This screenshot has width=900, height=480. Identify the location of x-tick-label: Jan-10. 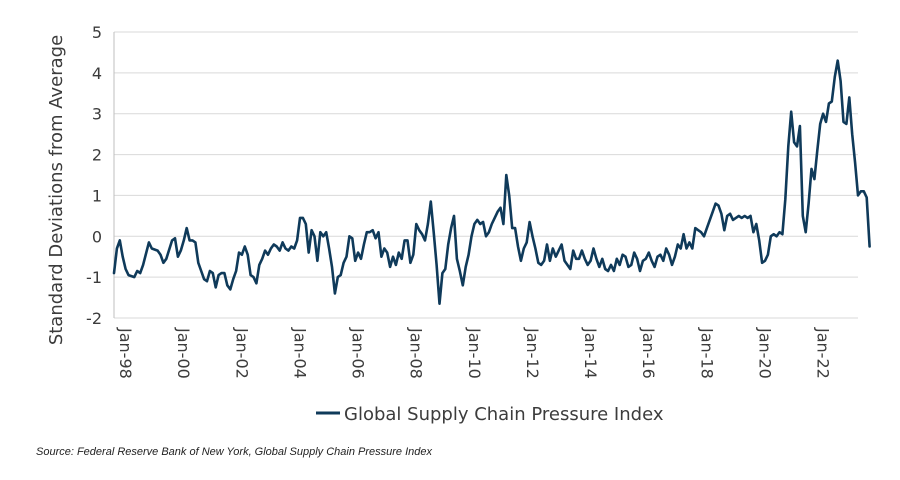
(474, 353).